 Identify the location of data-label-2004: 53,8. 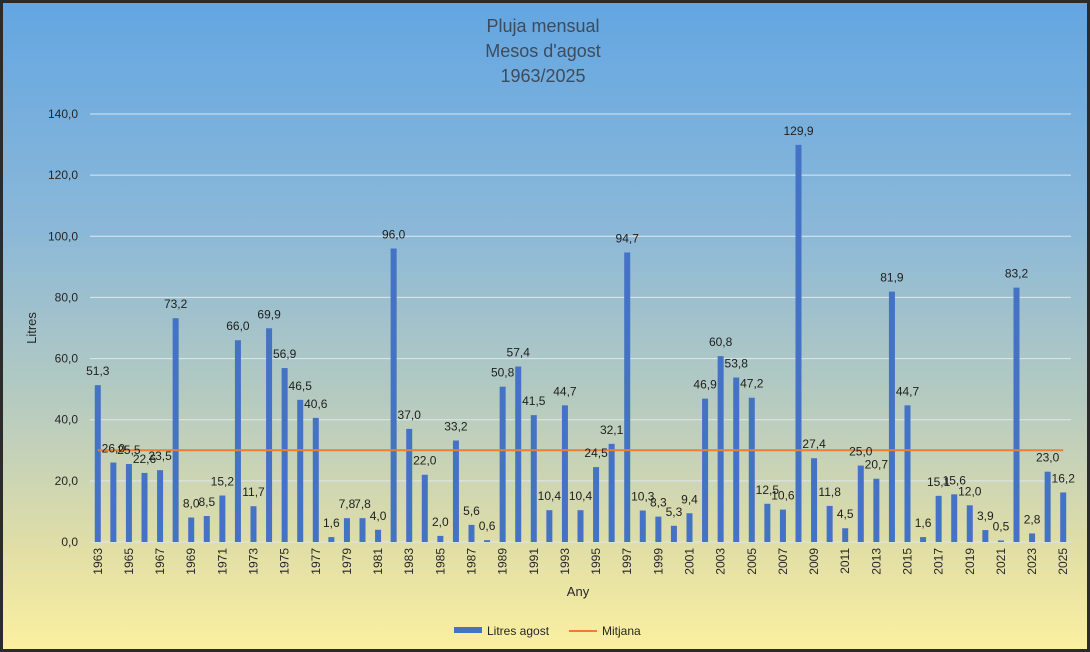
(737, 364).